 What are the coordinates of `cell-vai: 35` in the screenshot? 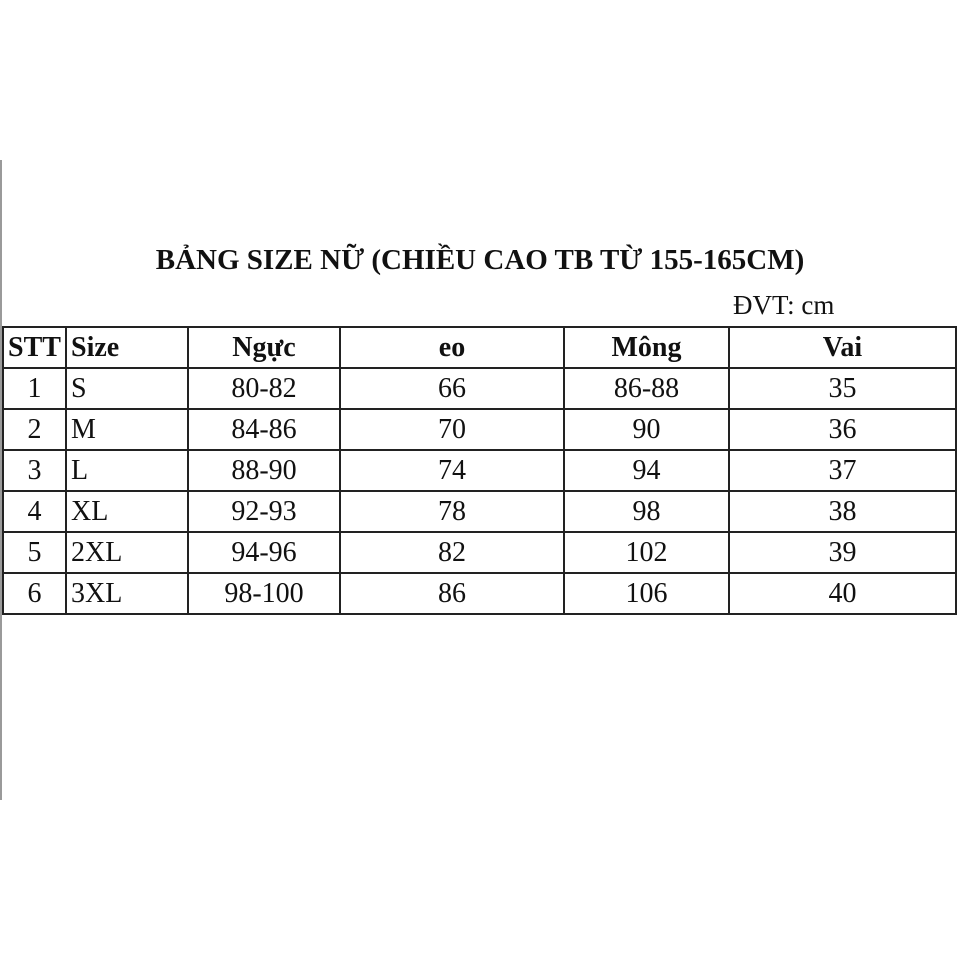 It's located at (842, 388).